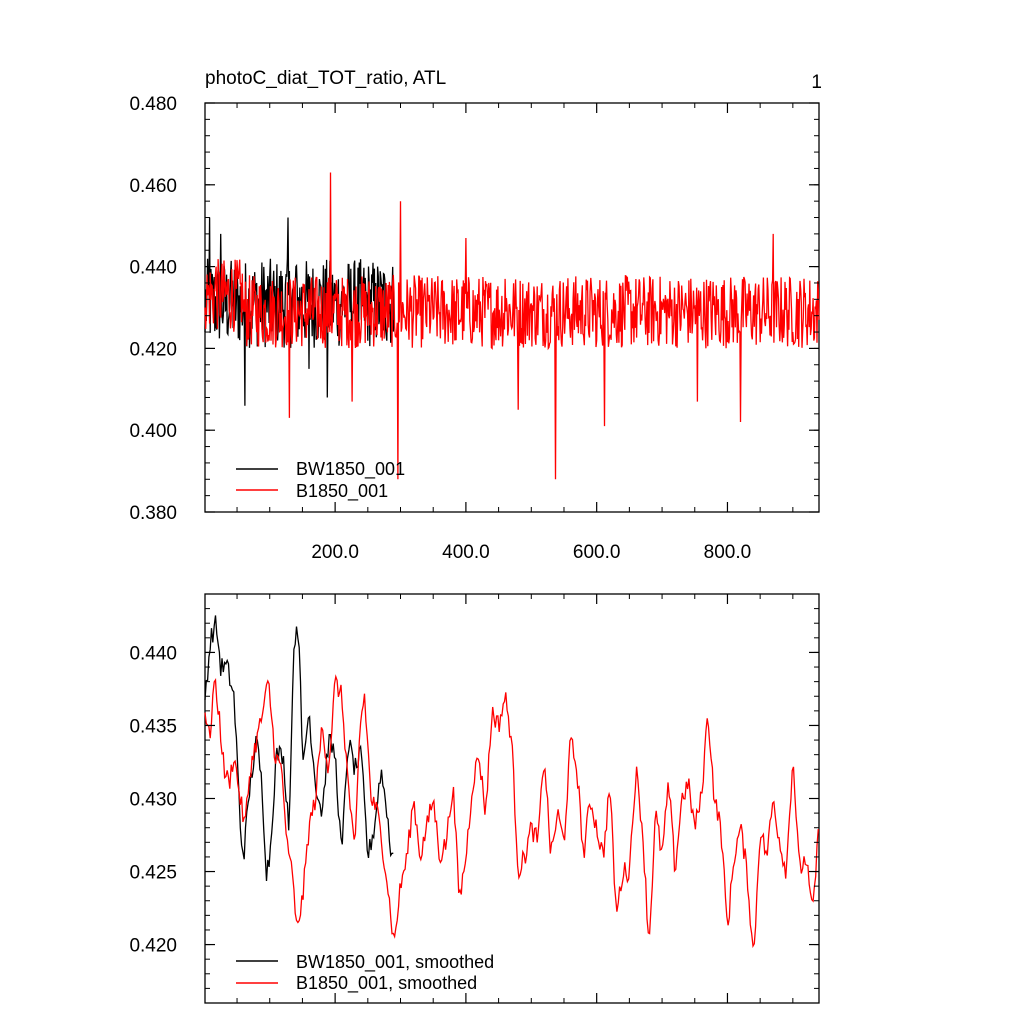 This screenshot has width=1024, height=1024. What do you see at coordinates (153, 104) in the screenshot?
I see `y-tick-label: 0.480` at bounding box center [153, 104].